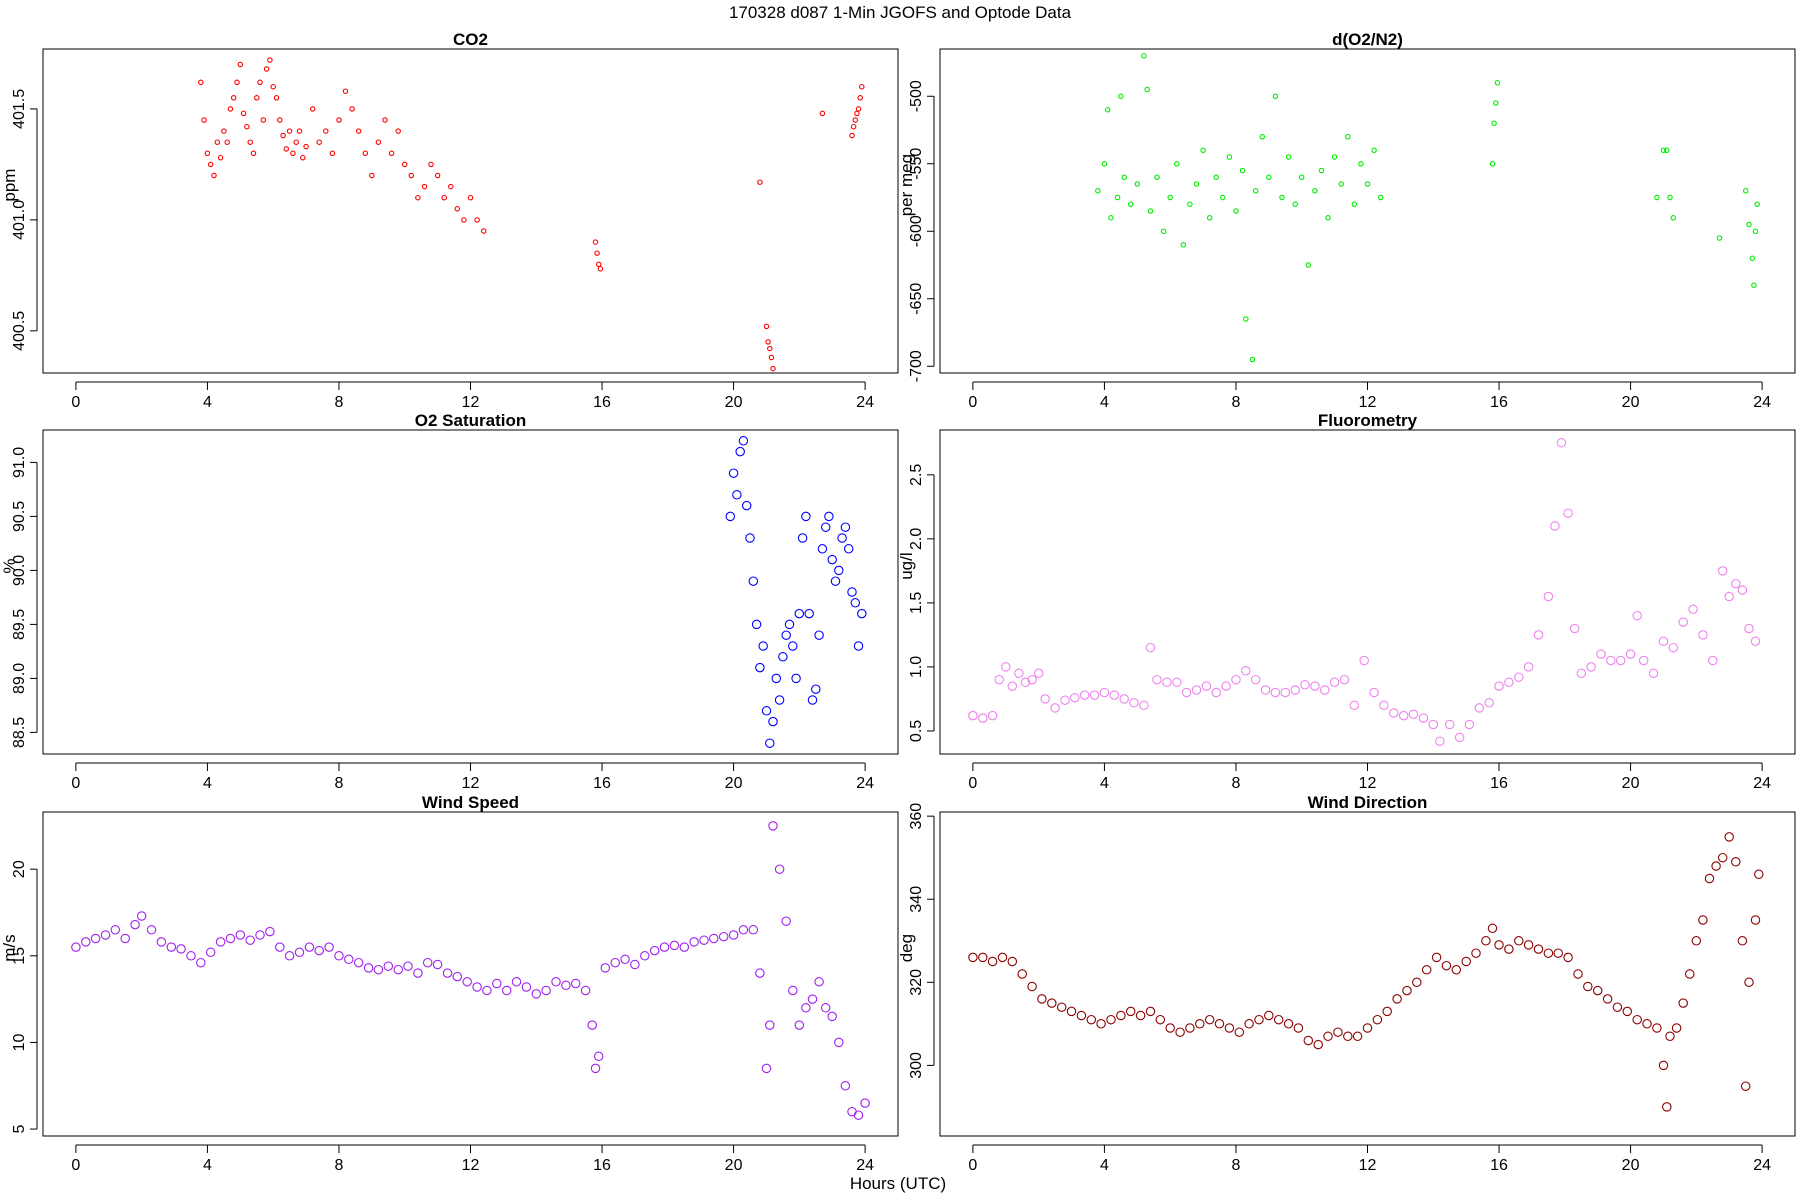 The width and height of the screenshot is (1800, 1200). Describe the element at coordinates (1762, 1165) in the screenshot. I see `x-tick-label: 24` at that location.